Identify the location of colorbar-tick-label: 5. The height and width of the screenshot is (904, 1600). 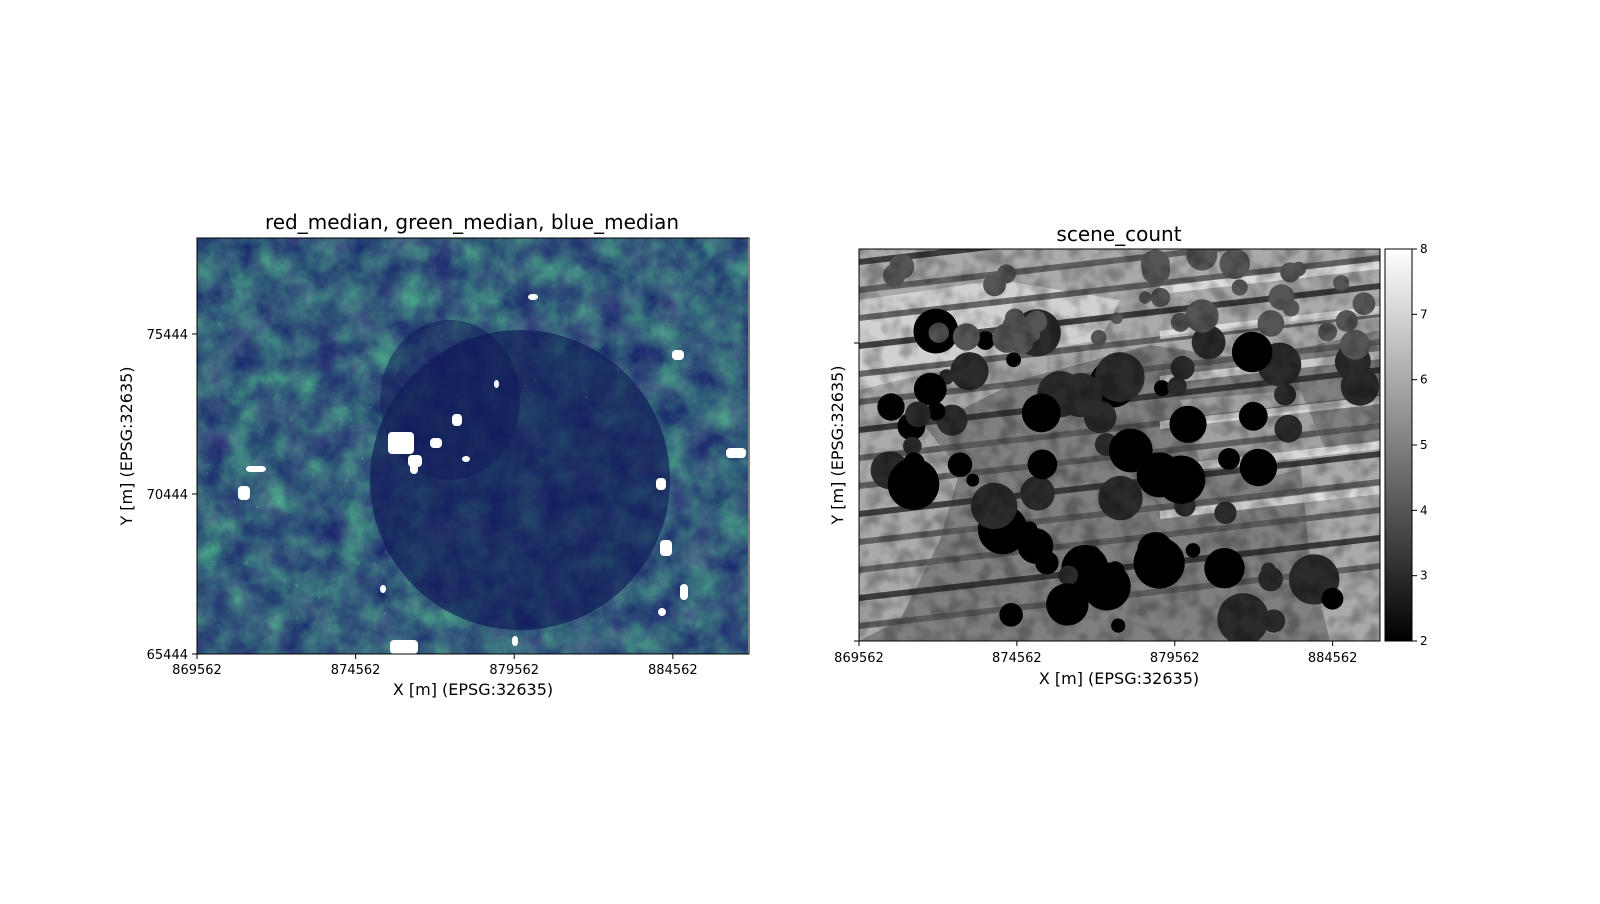
(1424, 445).